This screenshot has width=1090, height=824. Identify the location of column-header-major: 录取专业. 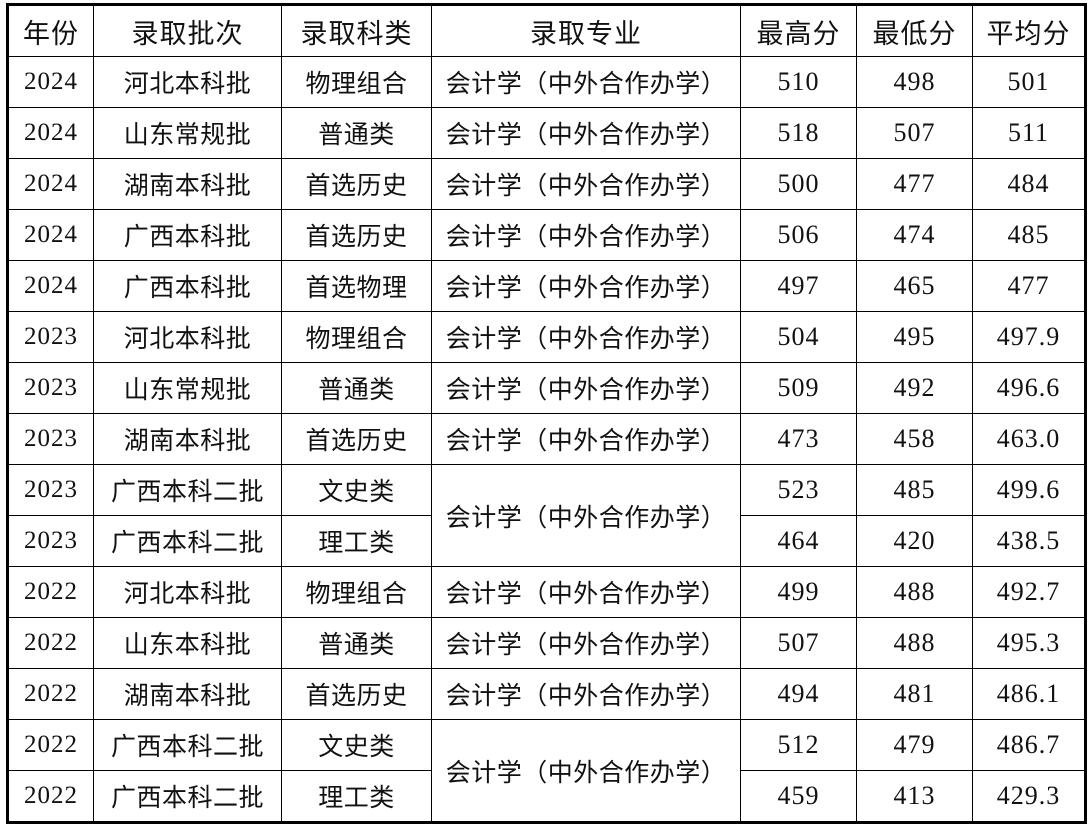
(586, 30).